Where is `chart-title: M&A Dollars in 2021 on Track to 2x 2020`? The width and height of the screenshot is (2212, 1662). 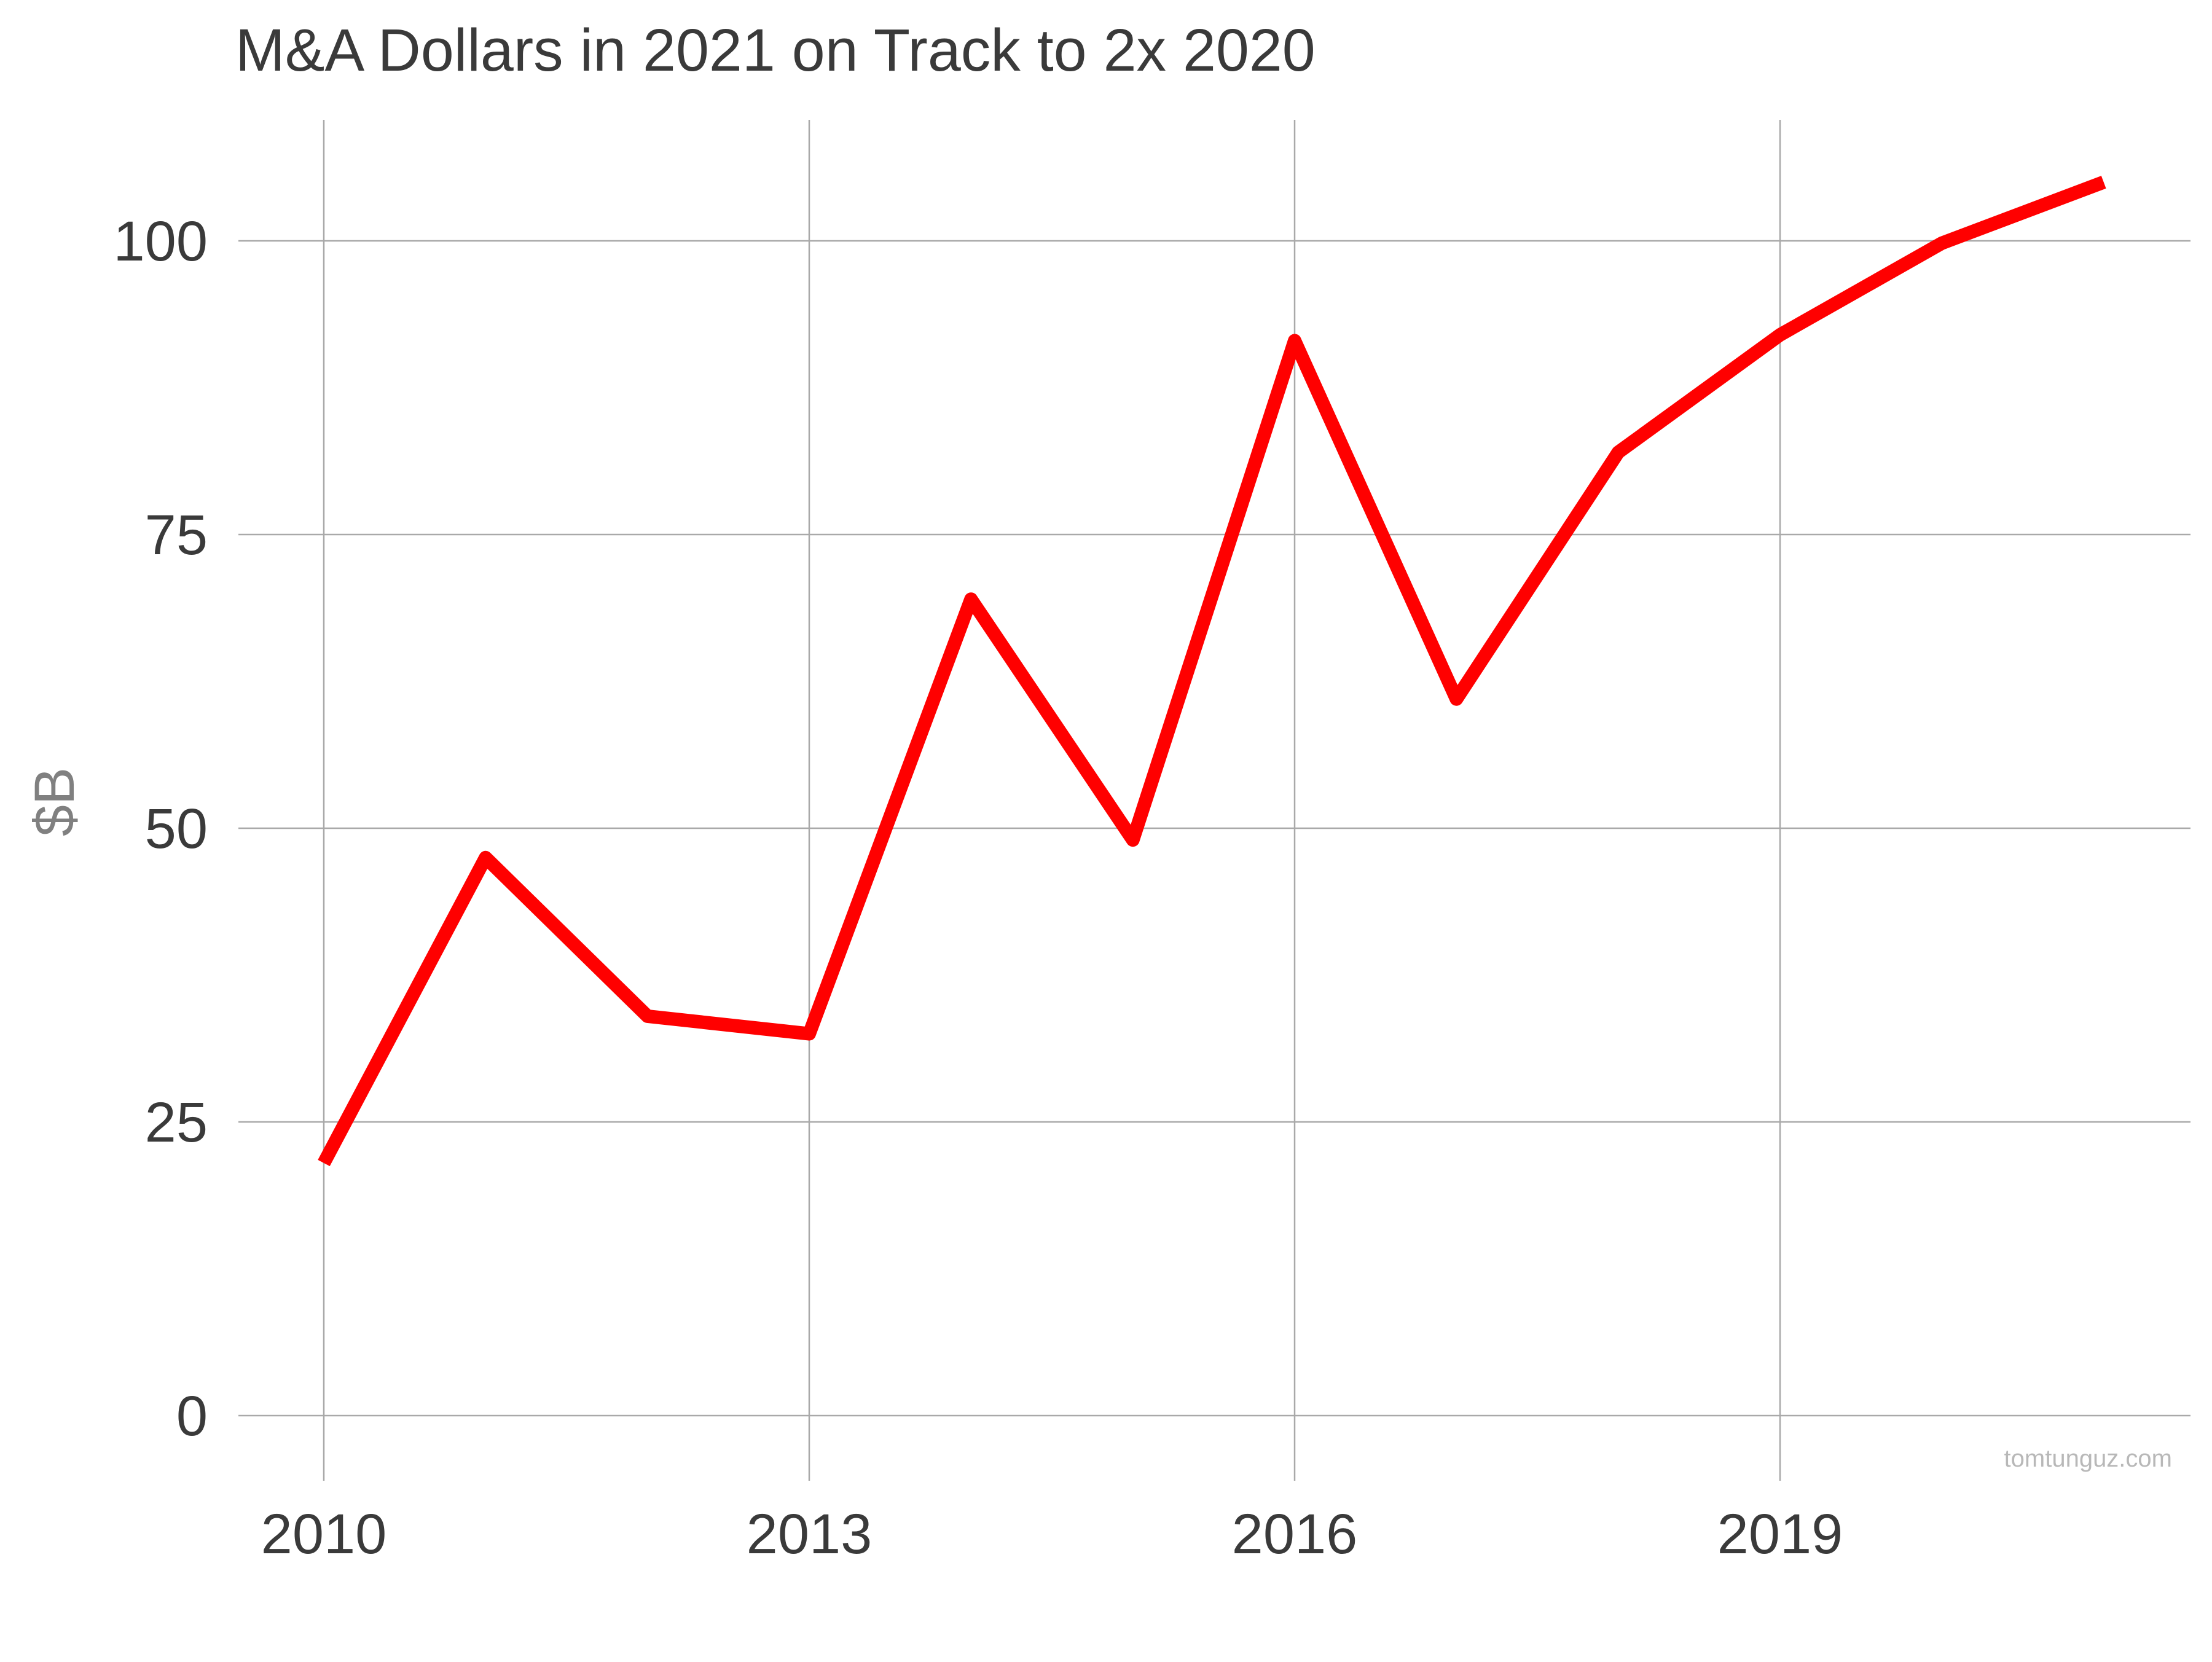
chart-title: M&A Dollars in 2021 on Track to 2x 2020 is located at coordinates (775, 50).